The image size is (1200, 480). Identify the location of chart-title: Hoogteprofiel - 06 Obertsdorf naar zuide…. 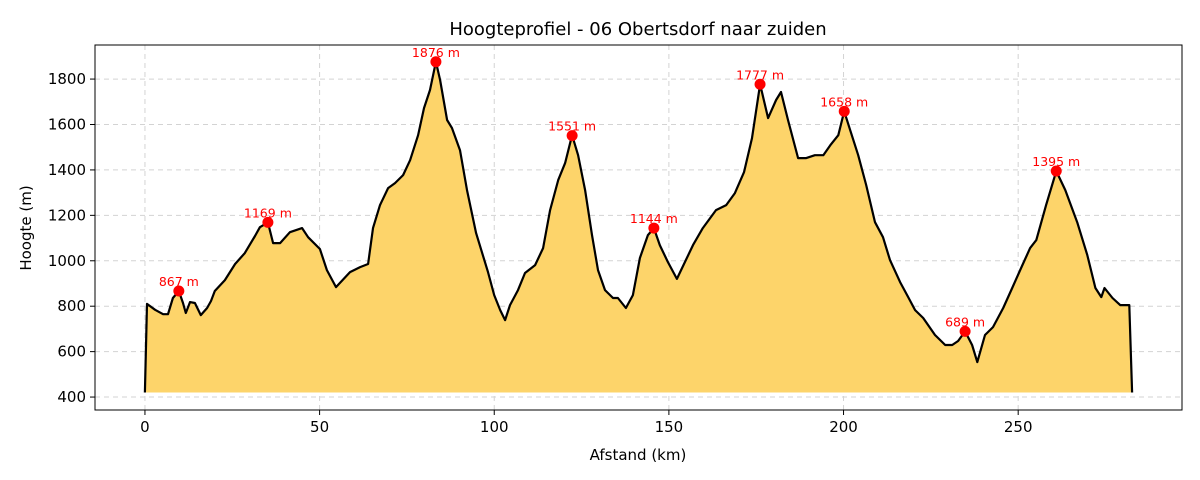
(637, 29).